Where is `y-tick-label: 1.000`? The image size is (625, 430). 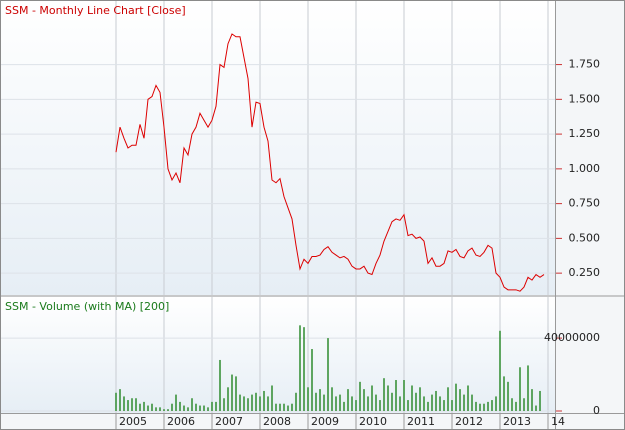
y-tick-label: 1.000 is located at coordinates (585, 168).